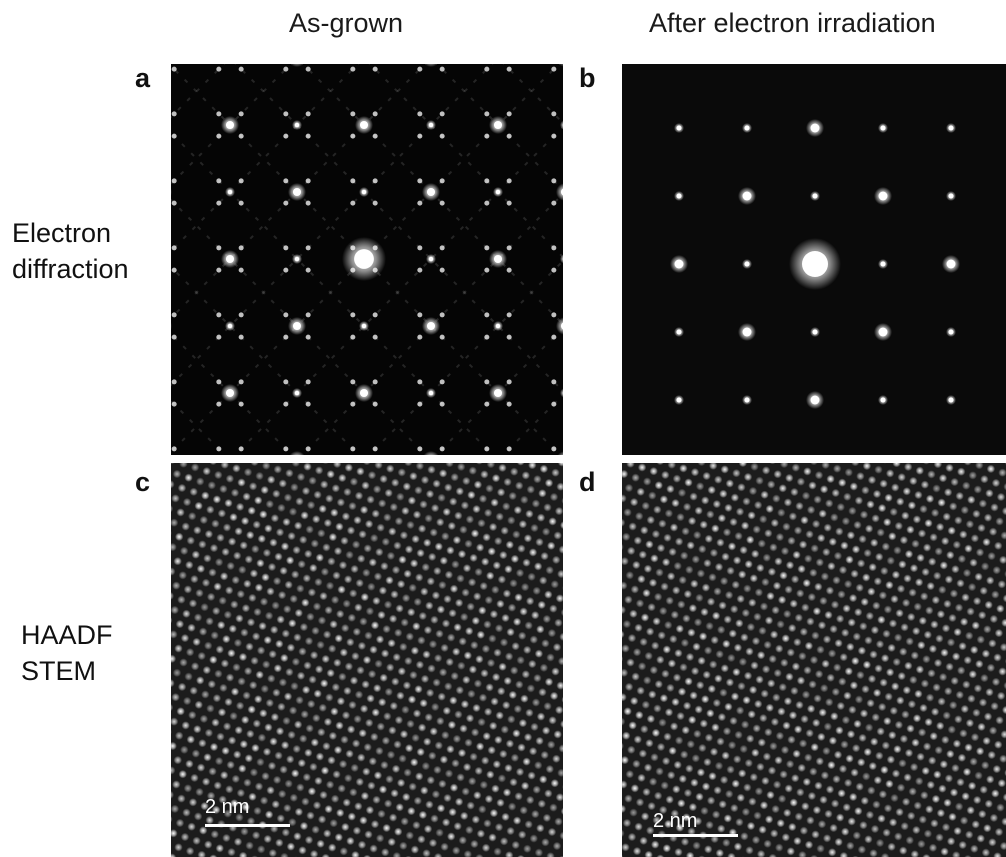 The image size is (1006, 857). I want to click on row-label-line: Electron, so click(62, 233).